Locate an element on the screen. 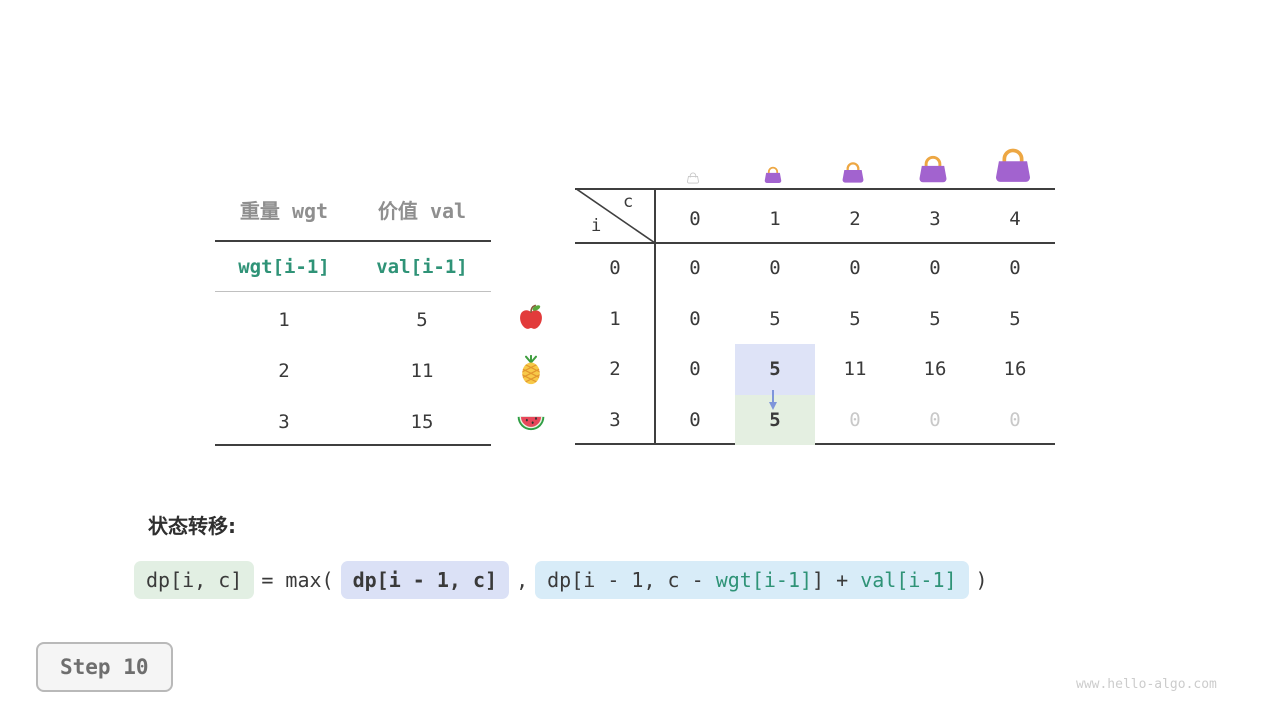 This screenshot has width=1280, height=720. watermark: www.hello-algo.com is located at coordinates (1146, 684).